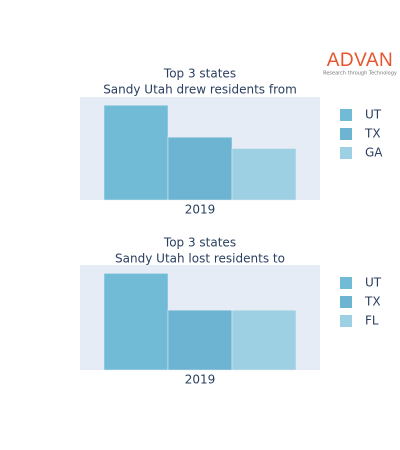 This screenshot has width=400, height=450. Describe the element at coordinates (360, 74) in the screenshot. I see `logo-tagline: Research through Technology` at that location.